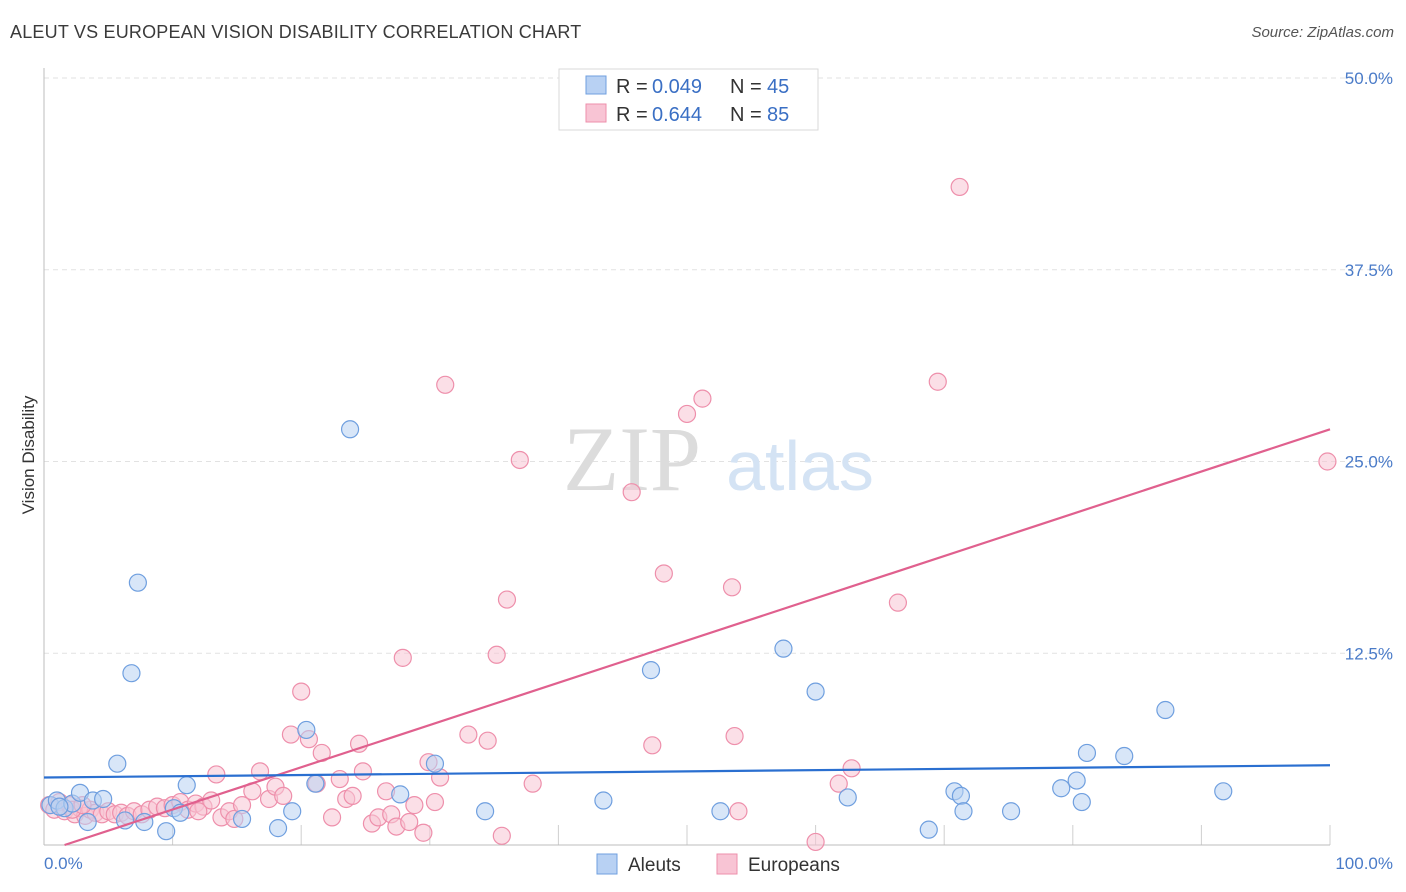  I want to click on series-legend: Aleuts Europeans, so click(718, 864).